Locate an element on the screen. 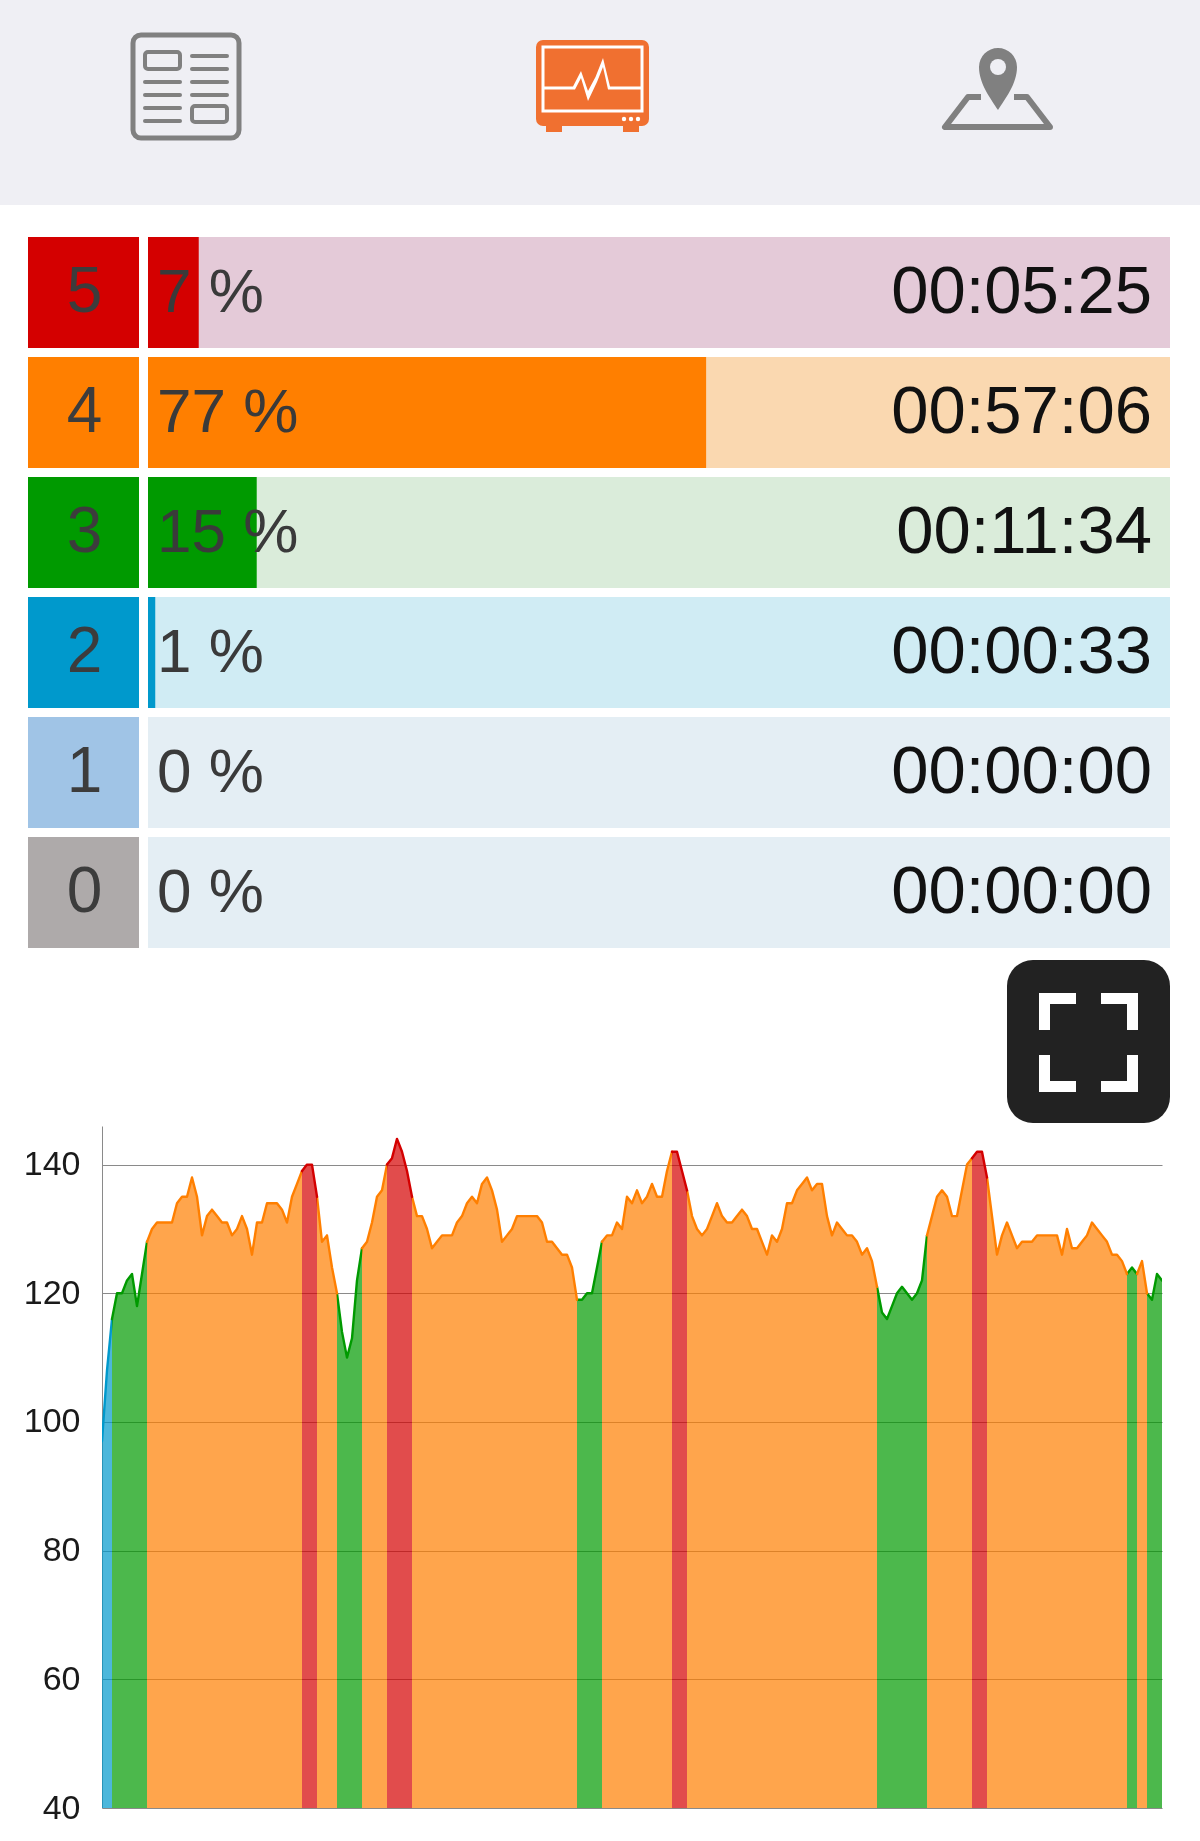  y-tick-label: 80 is located at coordinates (61, 1549).